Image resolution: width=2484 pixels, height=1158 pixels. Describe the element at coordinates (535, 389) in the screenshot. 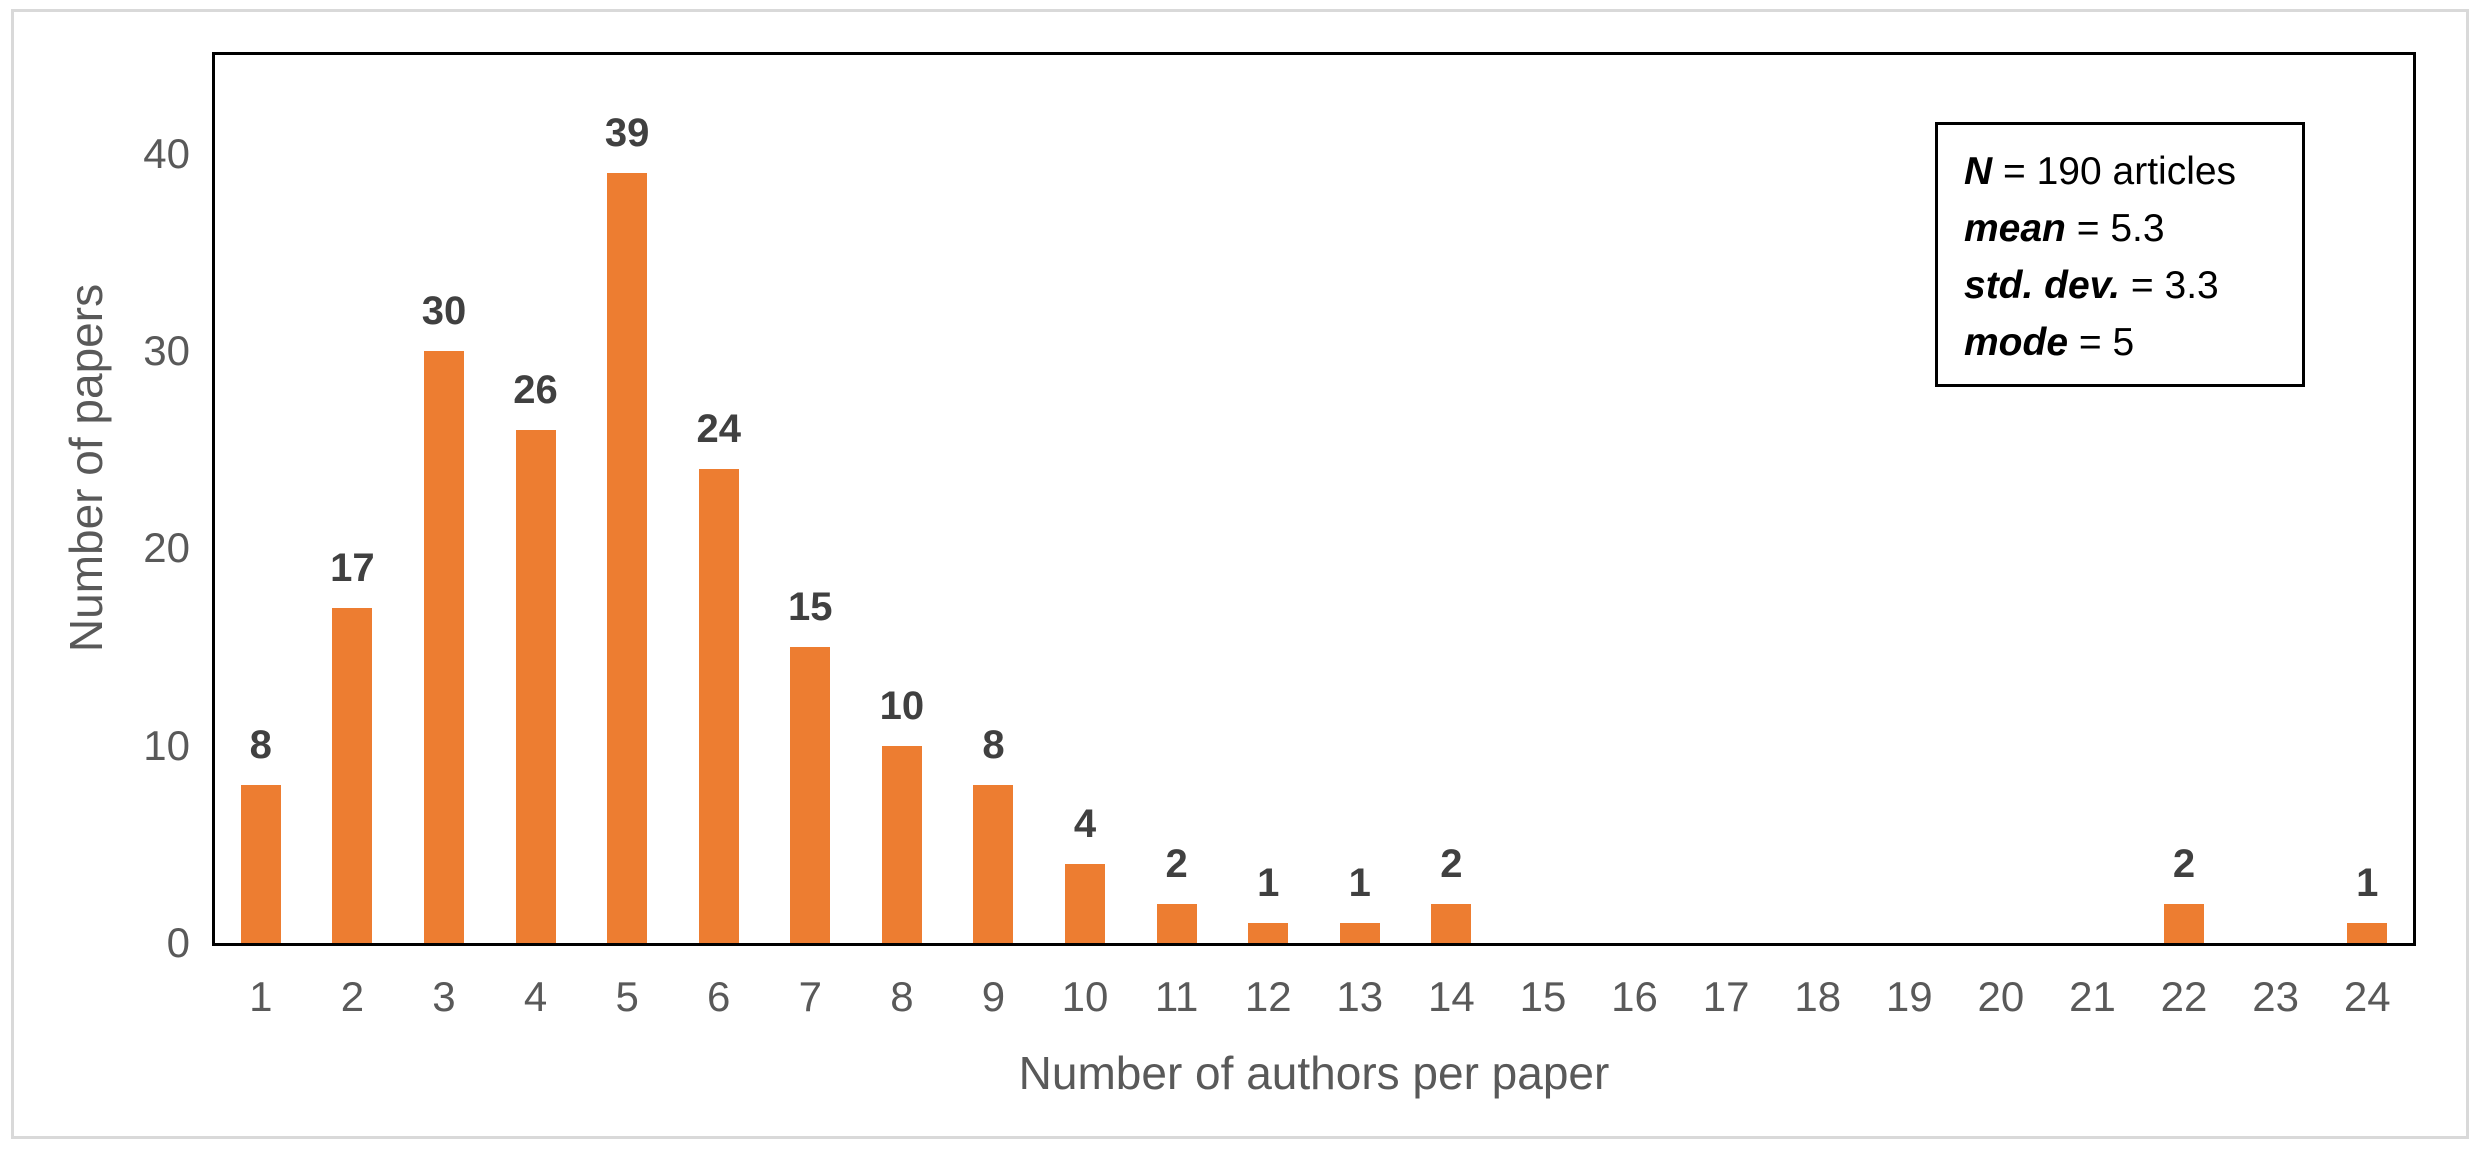

I see `bar-value-label: 26` at that location.